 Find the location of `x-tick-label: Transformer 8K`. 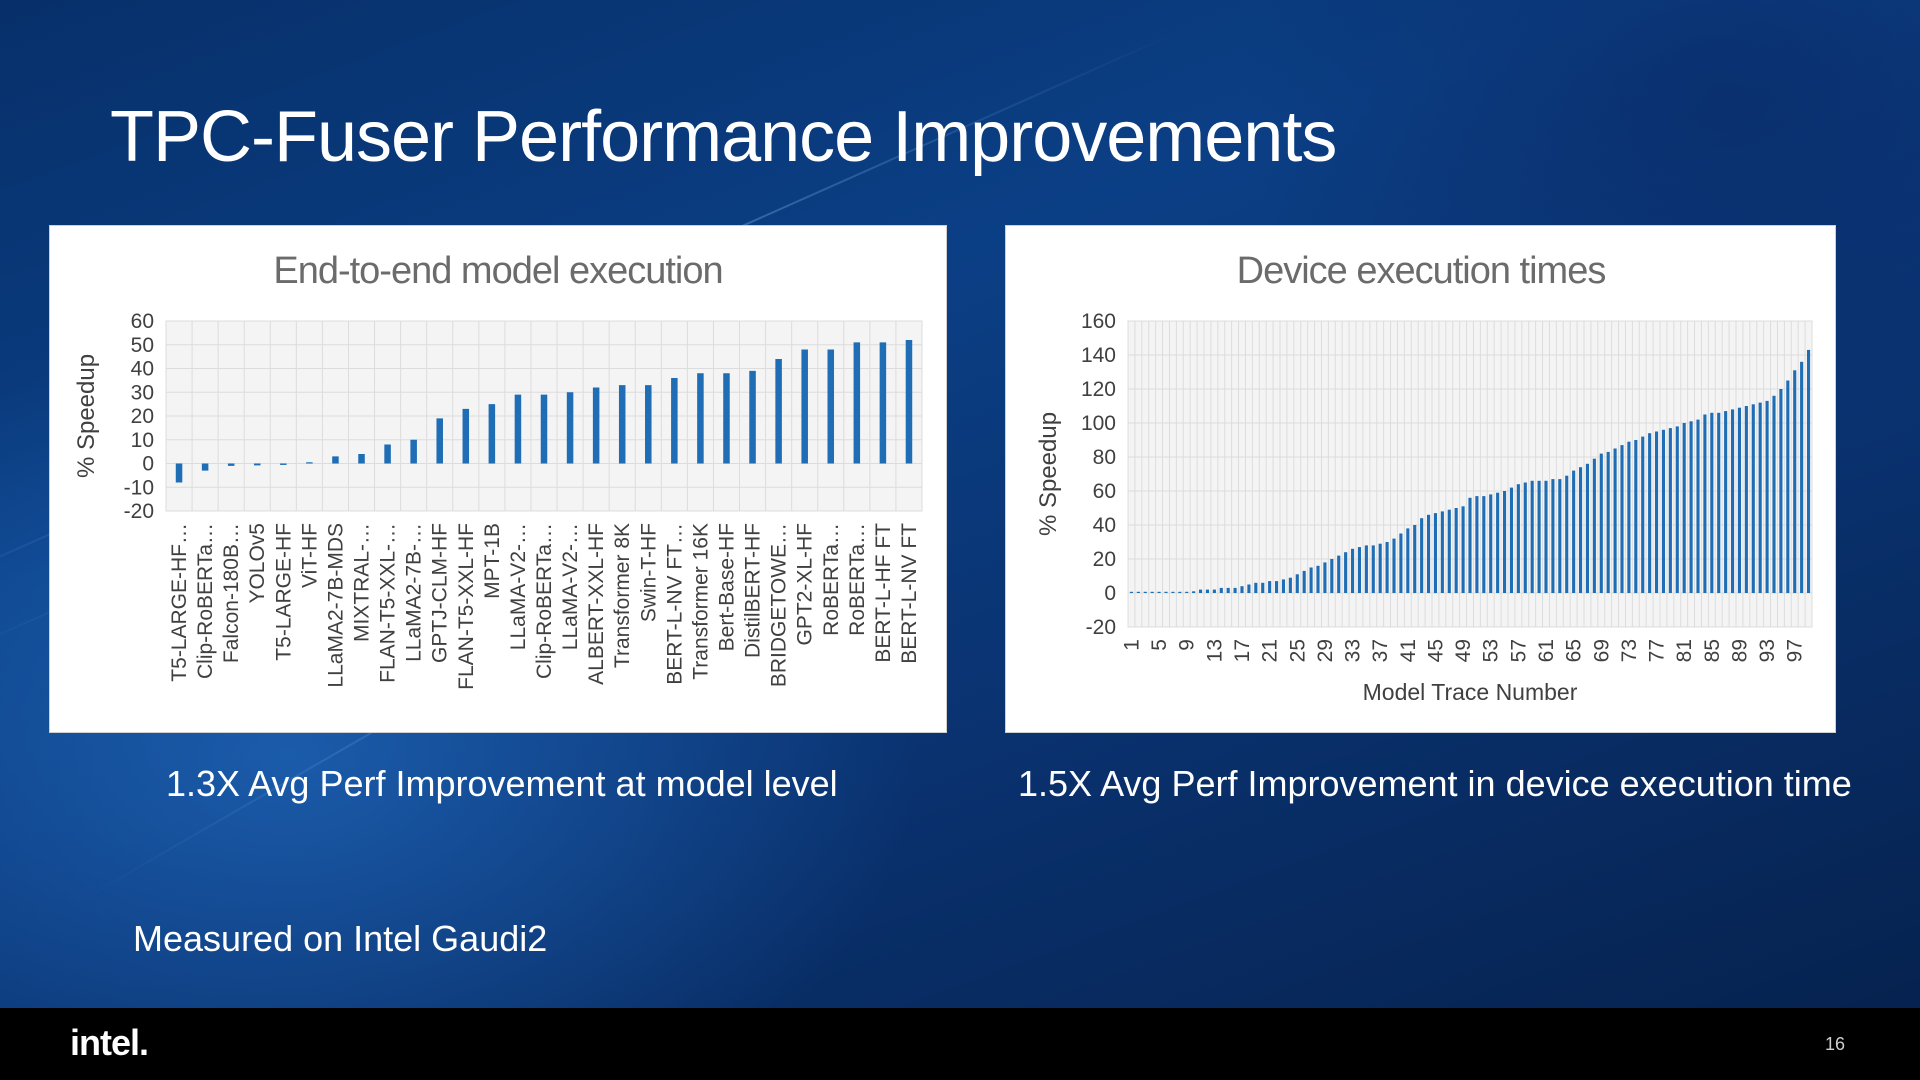

x-tick-label: Transformer 8K is located at coordinates (622, 595).